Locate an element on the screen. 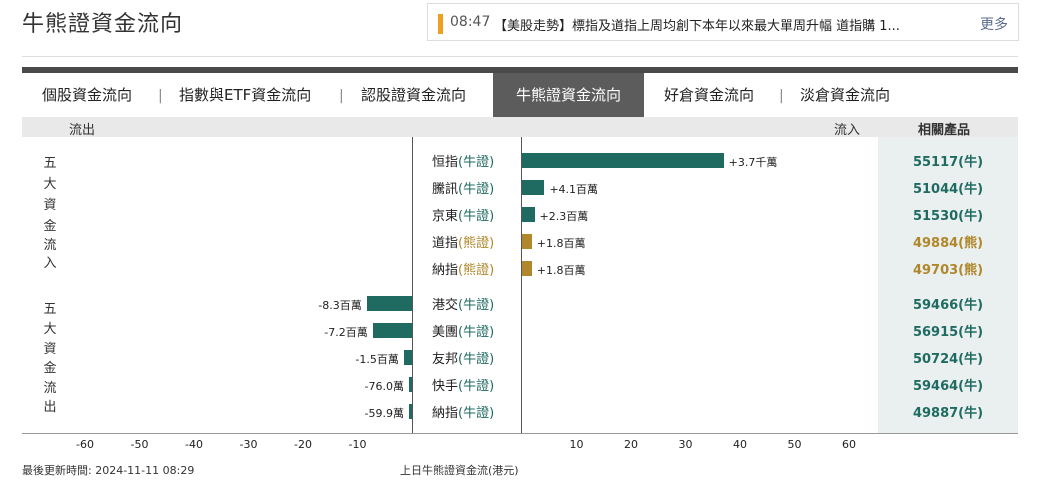  asset-name: 恒指 is located at coordinates (445, 162).